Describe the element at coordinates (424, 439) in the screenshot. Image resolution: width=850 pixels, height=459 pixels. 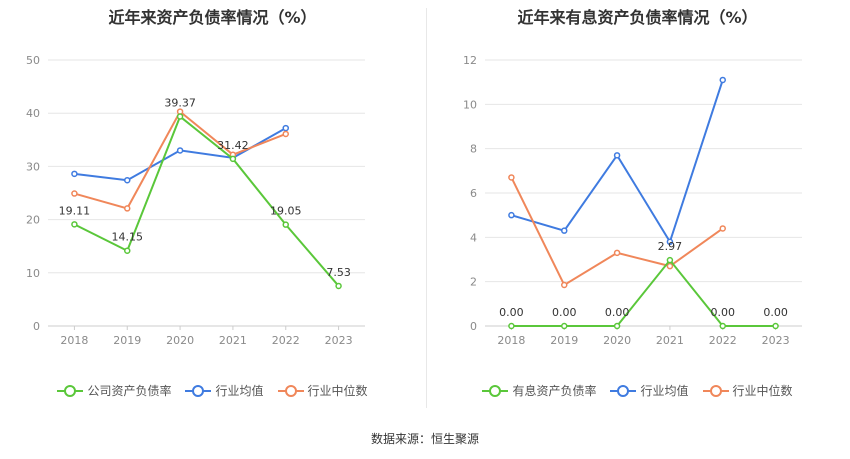
I see `data-source-note: 数据来源：恒生聚源` at that location.